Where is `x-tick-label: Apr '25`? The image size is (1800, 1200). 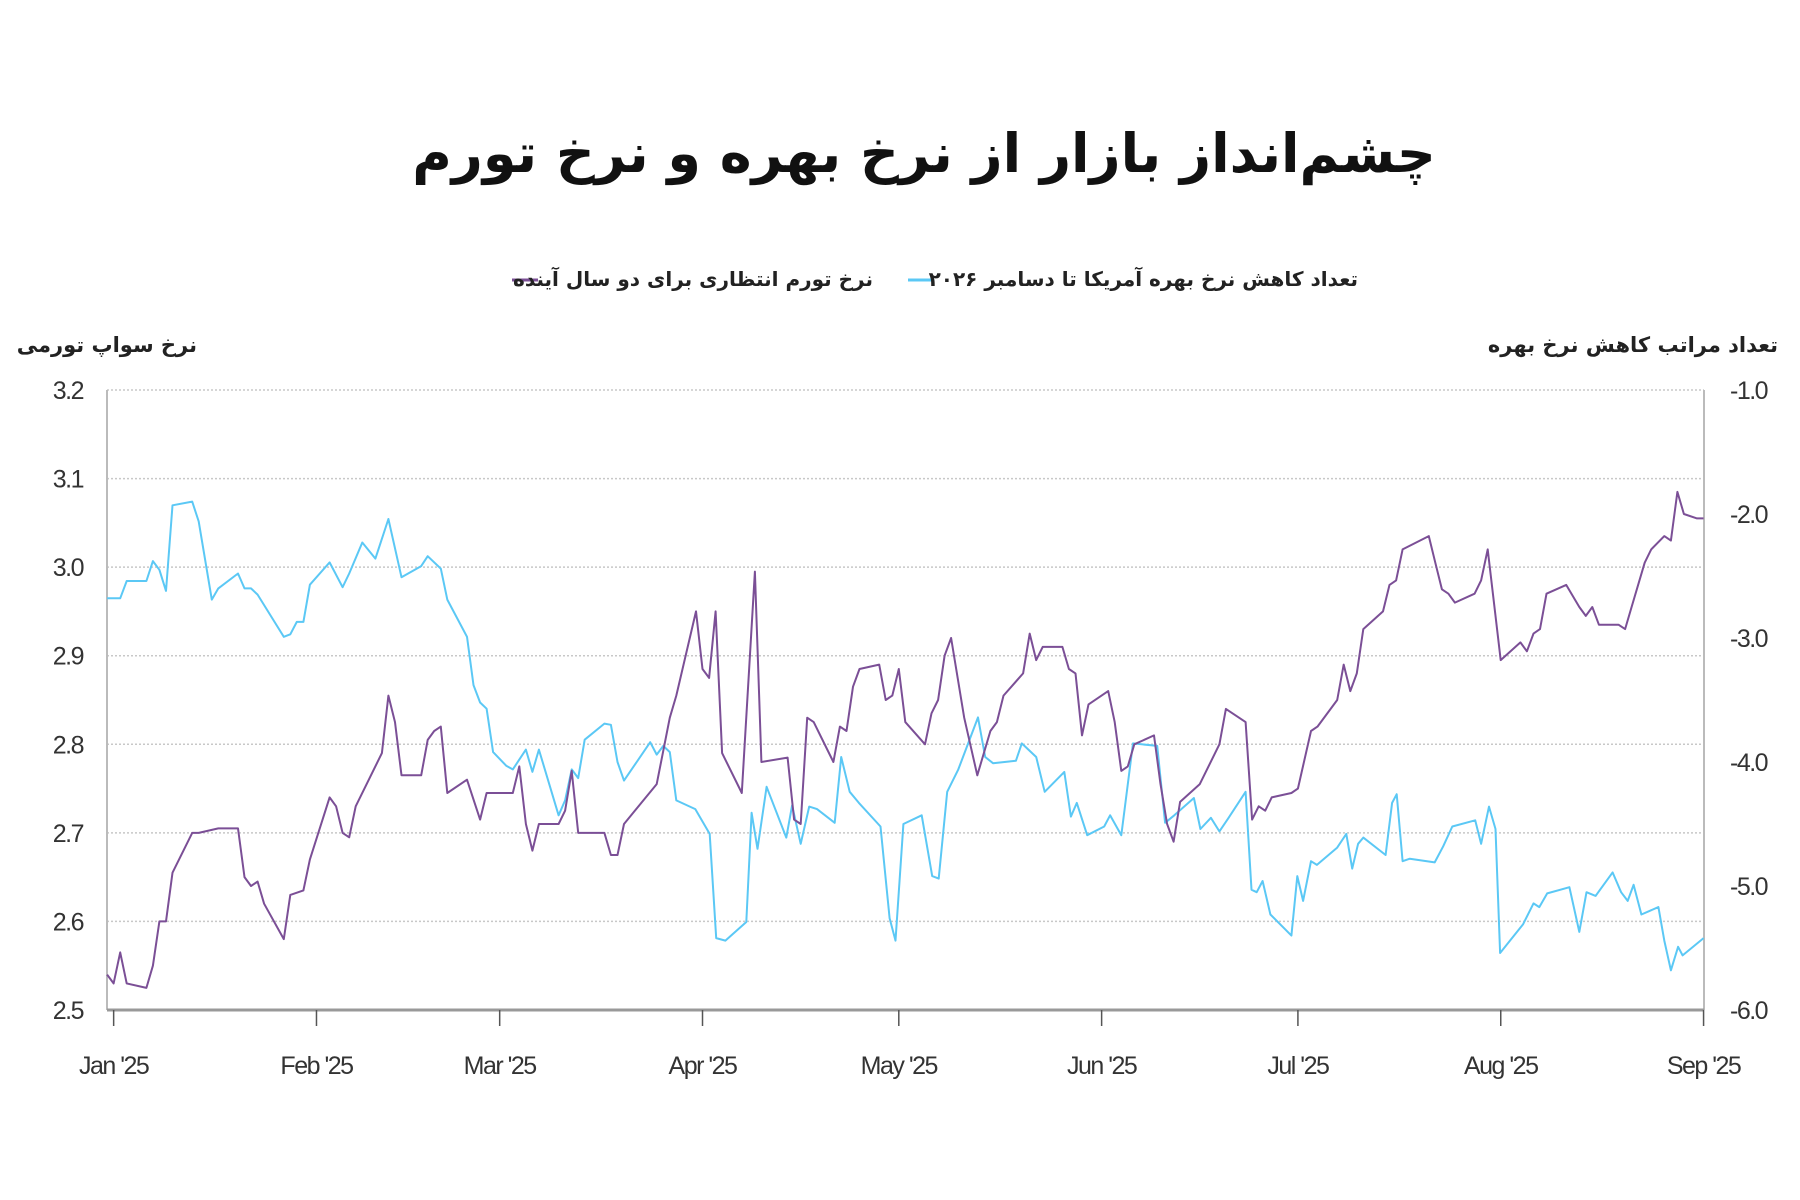
x-tick-label: Apr '25 is located at coordinates (703, 1066).